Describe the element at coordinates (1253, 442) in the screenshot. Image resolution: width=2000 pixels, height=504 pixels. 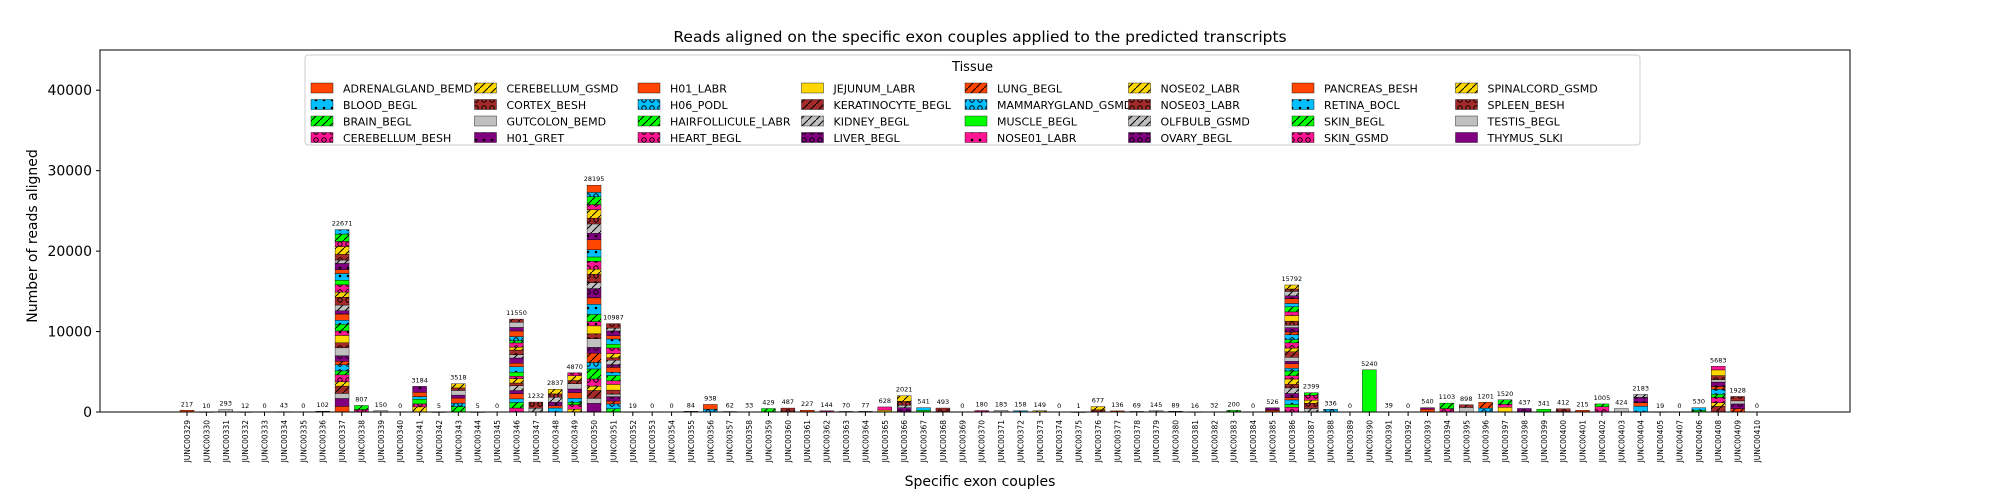
I see `x-tick-label: JUNC00384` at that location.